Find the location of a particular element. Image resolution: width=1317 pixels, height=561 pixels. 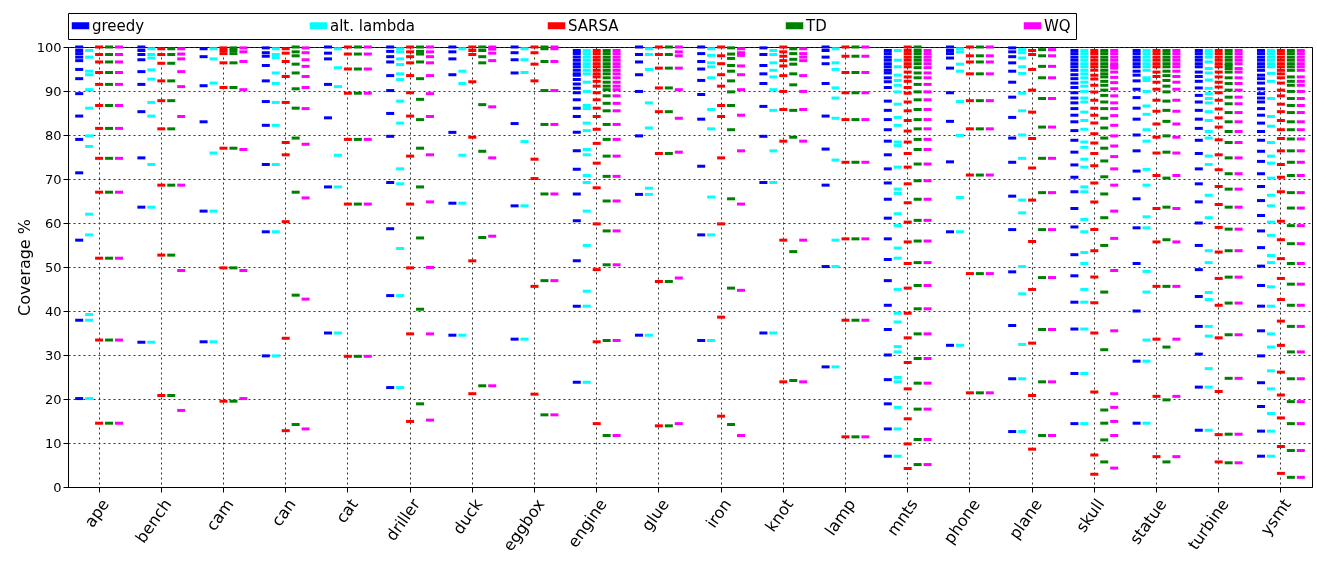

y-tick-label: 0 is located at coordinates (57, 487).